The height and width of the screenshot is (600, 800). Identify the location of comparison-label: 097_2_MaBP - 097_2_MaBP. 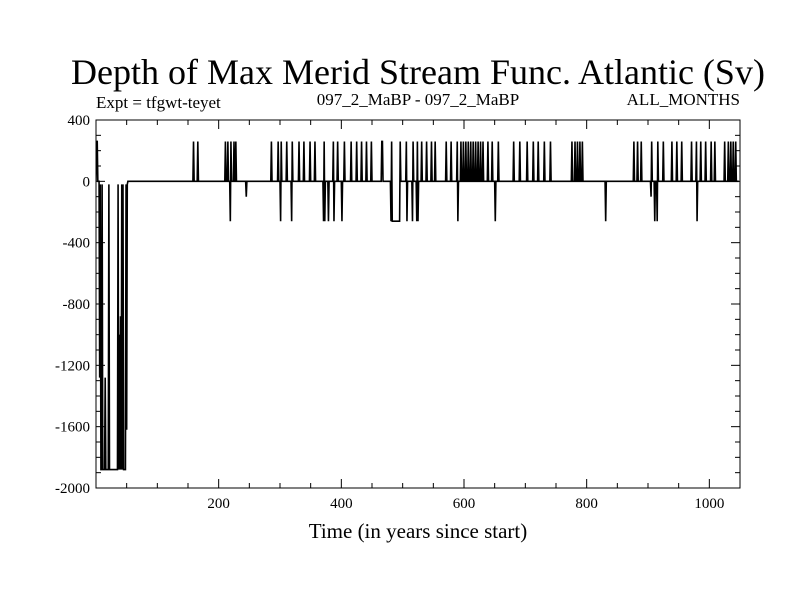
(418, 99).